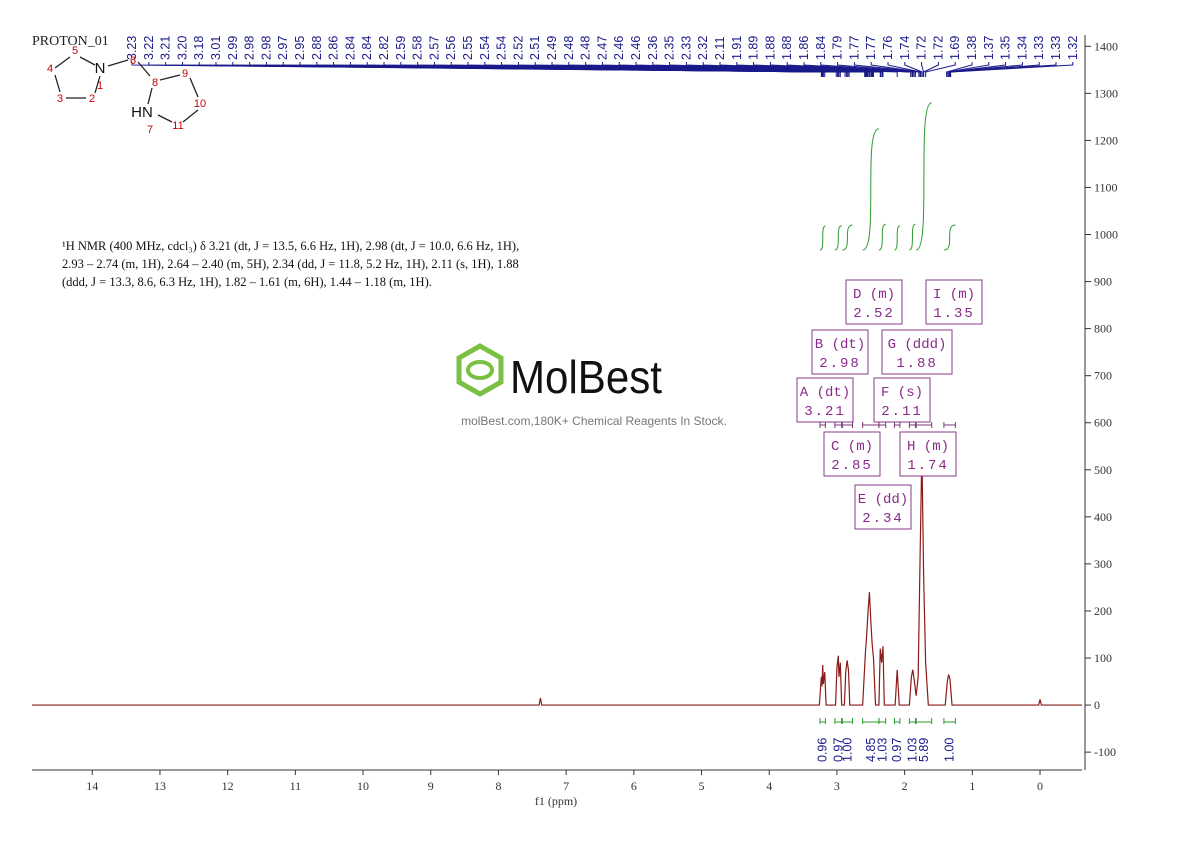  I want to click on peak-label: 3.21, so click(166, 48).